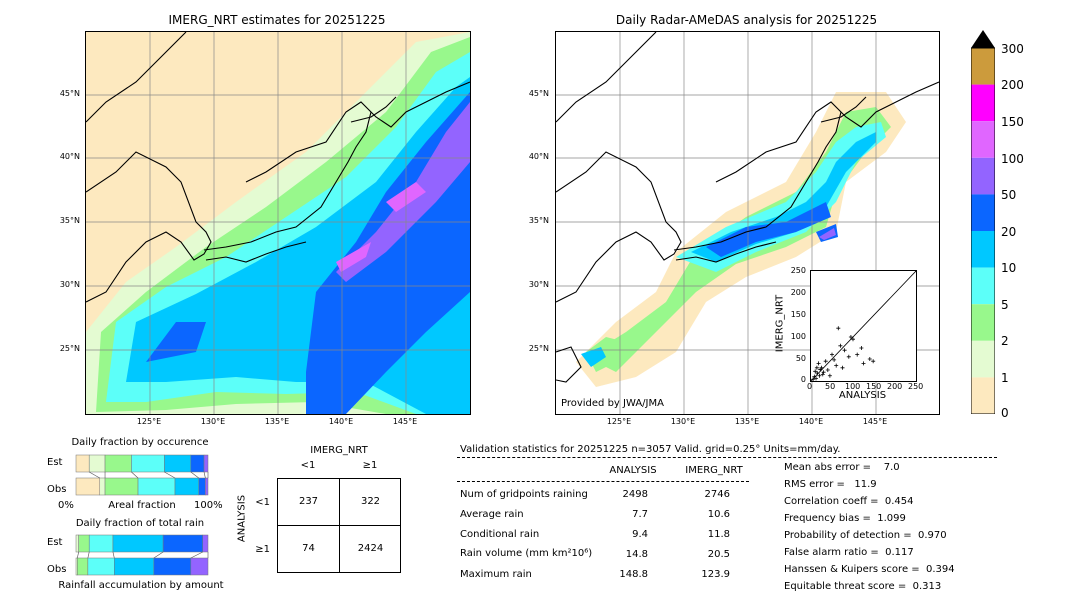 The height and width of the screenshot is (612, 1080). Describe the element at coordinates (800, 358) in the screenshot. I see `scatter-ytick-50: 50` at that location.